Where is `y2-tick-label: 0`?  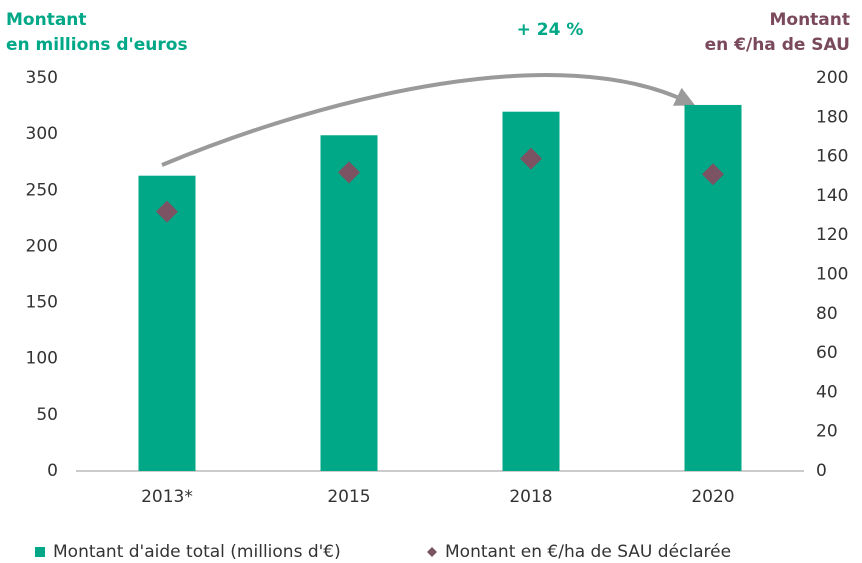
y2-tick-label: 0 is located at coordinates (821, 471).